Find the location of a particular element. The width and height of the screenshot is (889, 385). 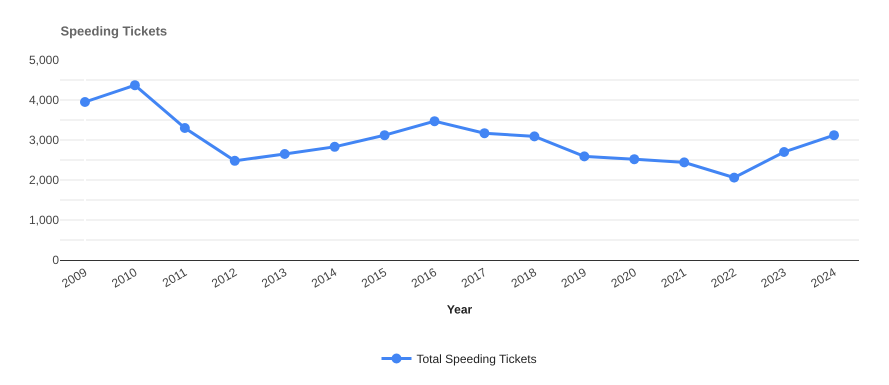

x-tick-label: 2015 is located at coordinates (374, 277).